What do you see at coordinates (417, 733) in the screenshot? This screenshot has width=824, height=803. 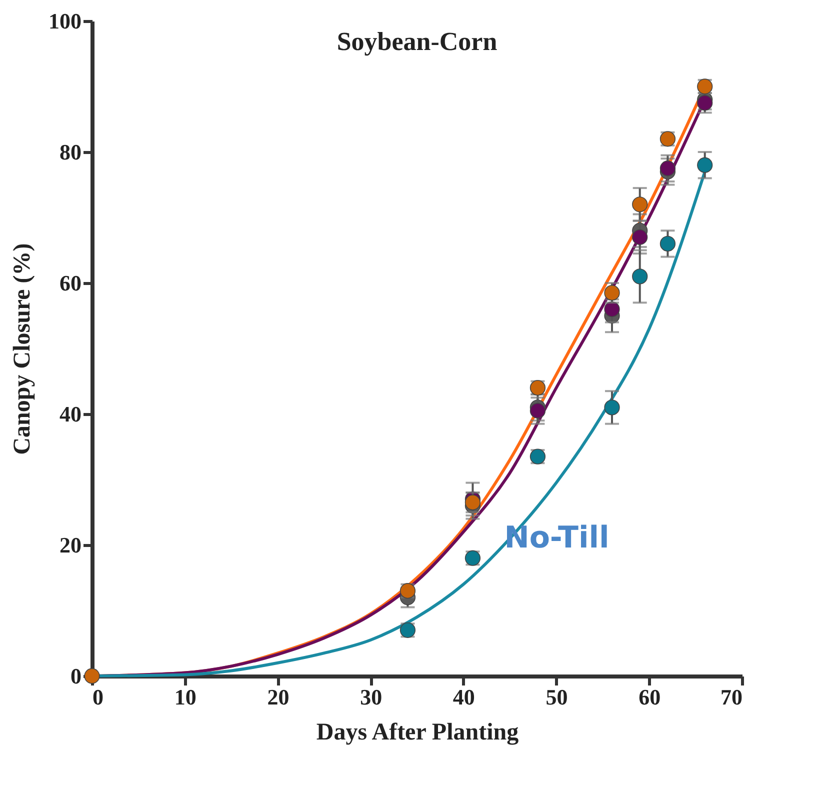 I see `x-axis-title: Days After Planting` at bounding box center [417, 733].